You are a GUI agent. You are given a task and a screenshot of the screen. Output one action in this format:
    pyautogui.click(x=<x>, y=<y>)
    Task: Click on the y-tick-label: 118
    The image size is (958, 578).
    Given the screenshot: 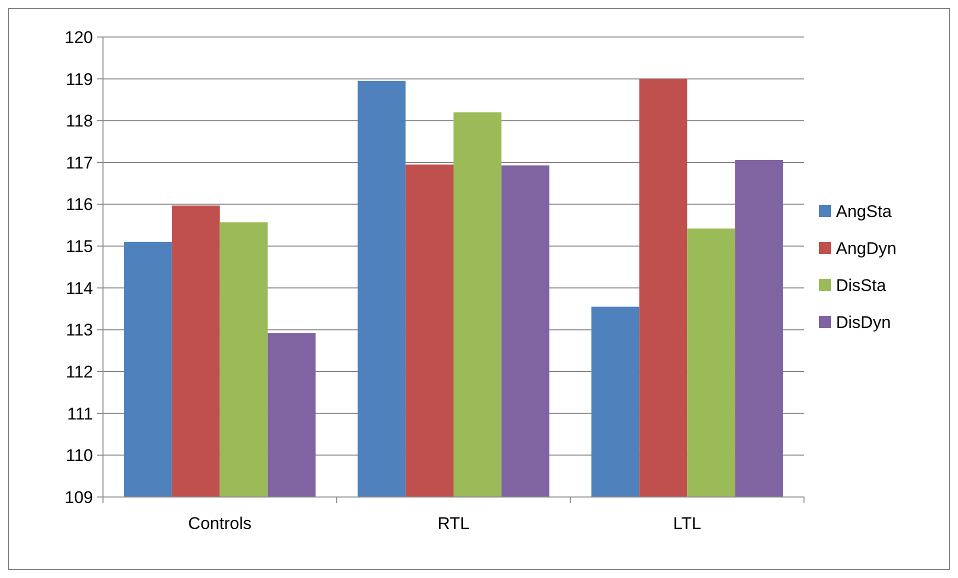 What is the action you would take?
    pyautogui.click(x=79, y=121)
    